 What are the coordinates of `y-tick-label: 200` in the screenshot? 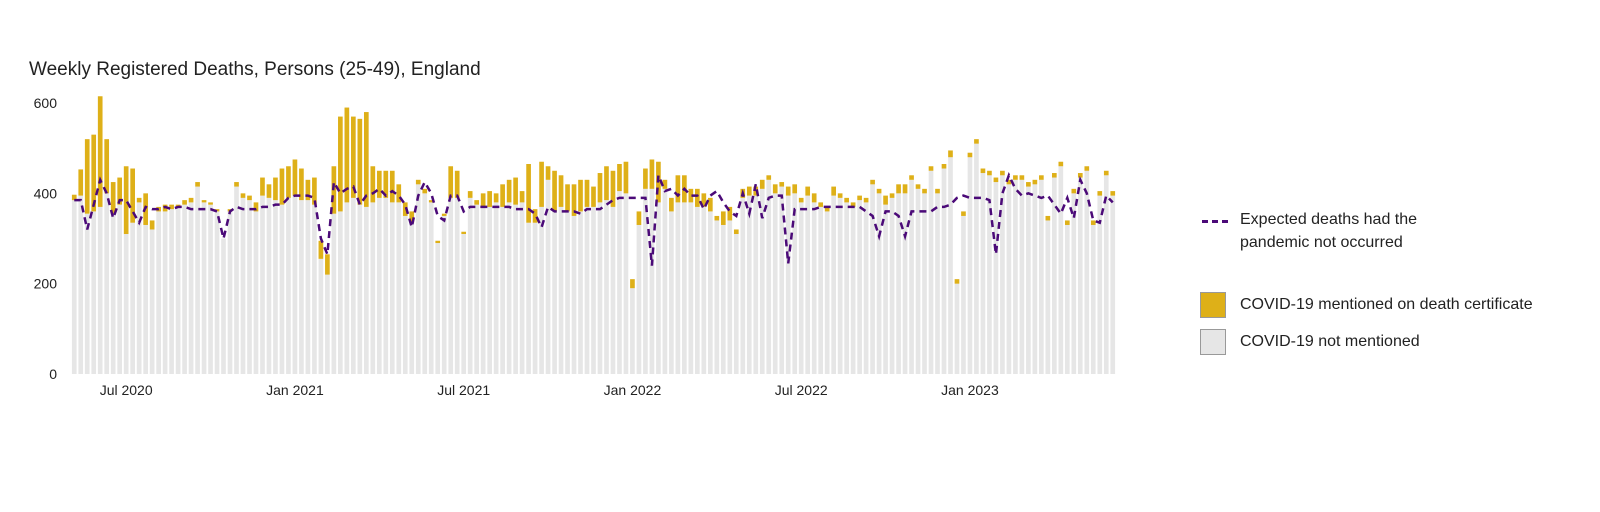 It's located at (46, 284).